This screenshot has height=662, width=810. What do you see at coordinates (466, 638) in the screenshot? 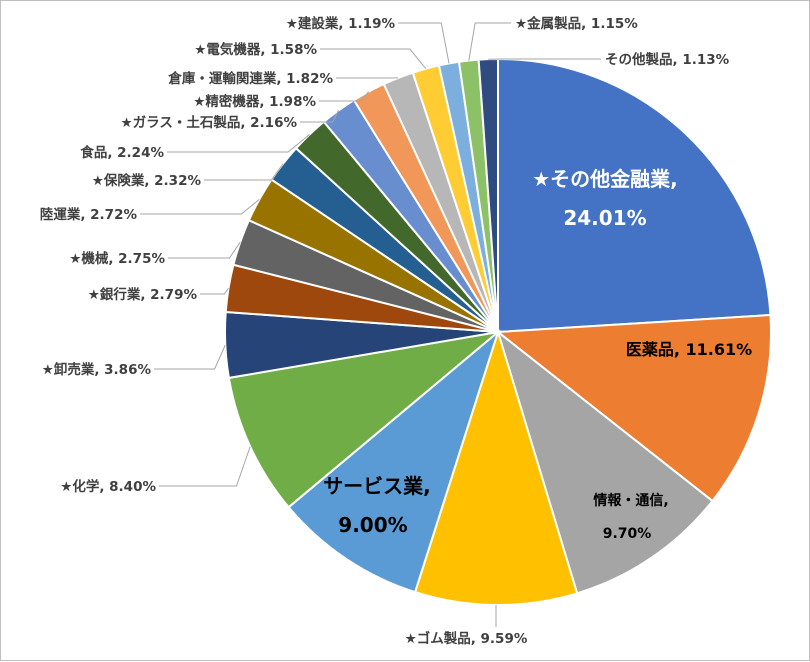
I see `slice-label: ★ゴム製品, 9.59%` at bounding box center [466, 638].